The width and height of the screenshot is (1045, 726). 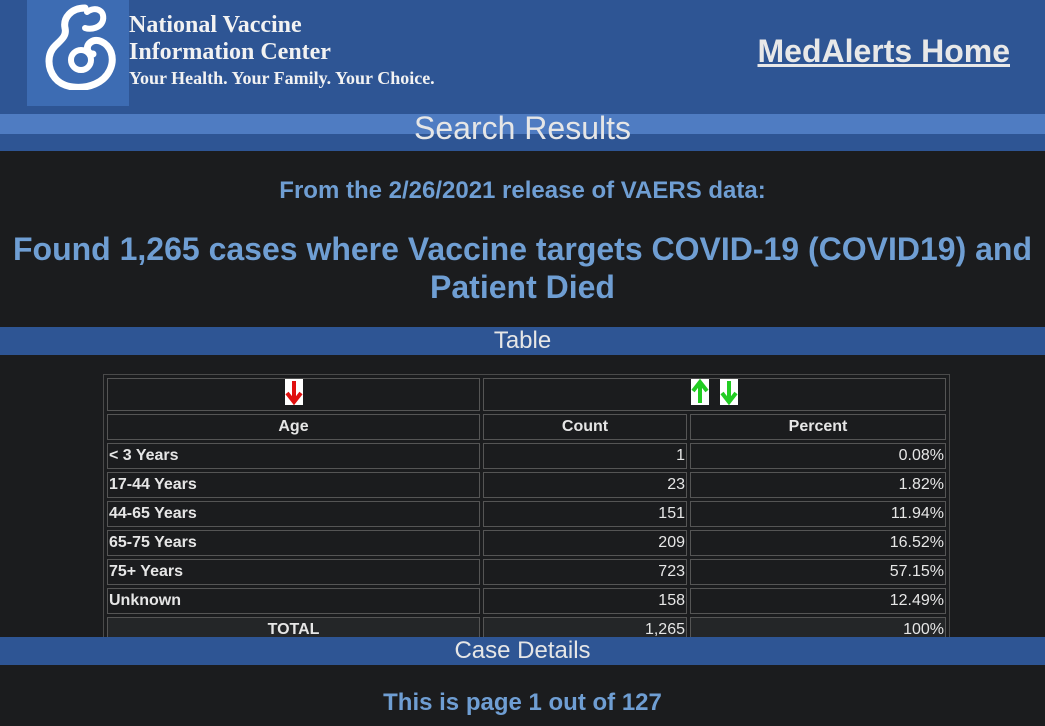 What do you see at coordinates (818, 485) in the screenshot?
I see `row-percent: 1.82%` at bounding box center [818, 485].